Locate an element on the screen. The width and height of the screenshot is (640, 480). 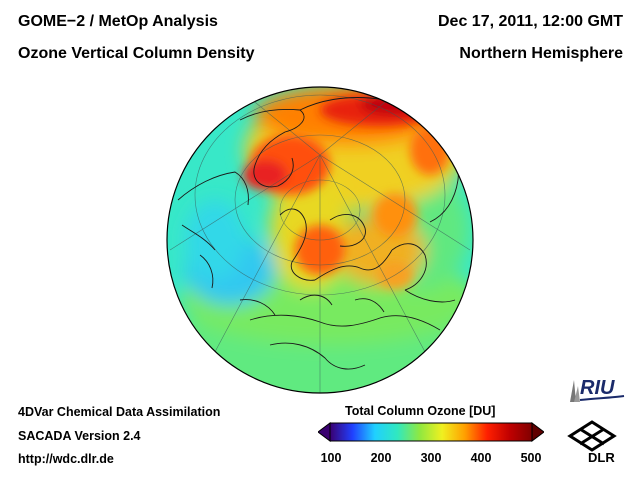
riu-logo: RIU is located at coordinates (597, 389).